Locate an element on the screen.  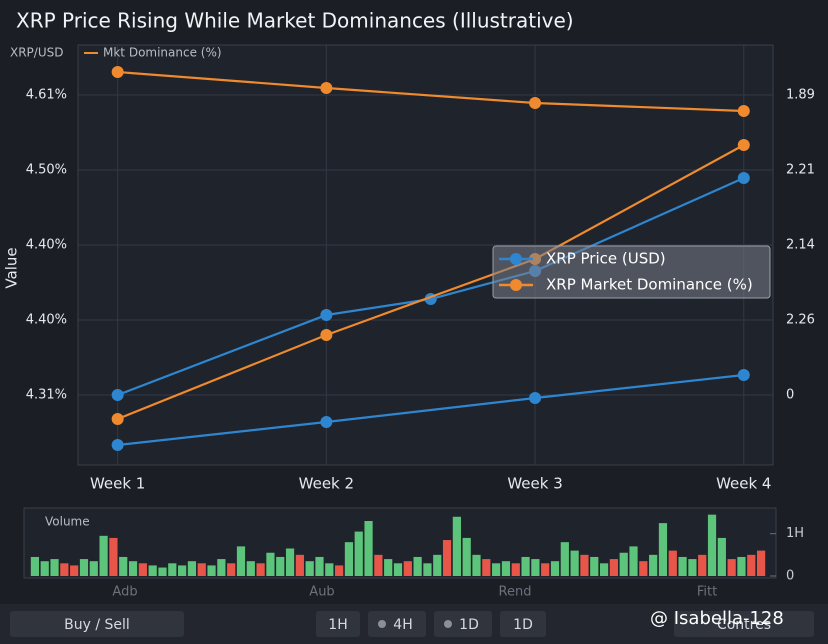
volume-label: Volume is located at coordinates (67, 522).